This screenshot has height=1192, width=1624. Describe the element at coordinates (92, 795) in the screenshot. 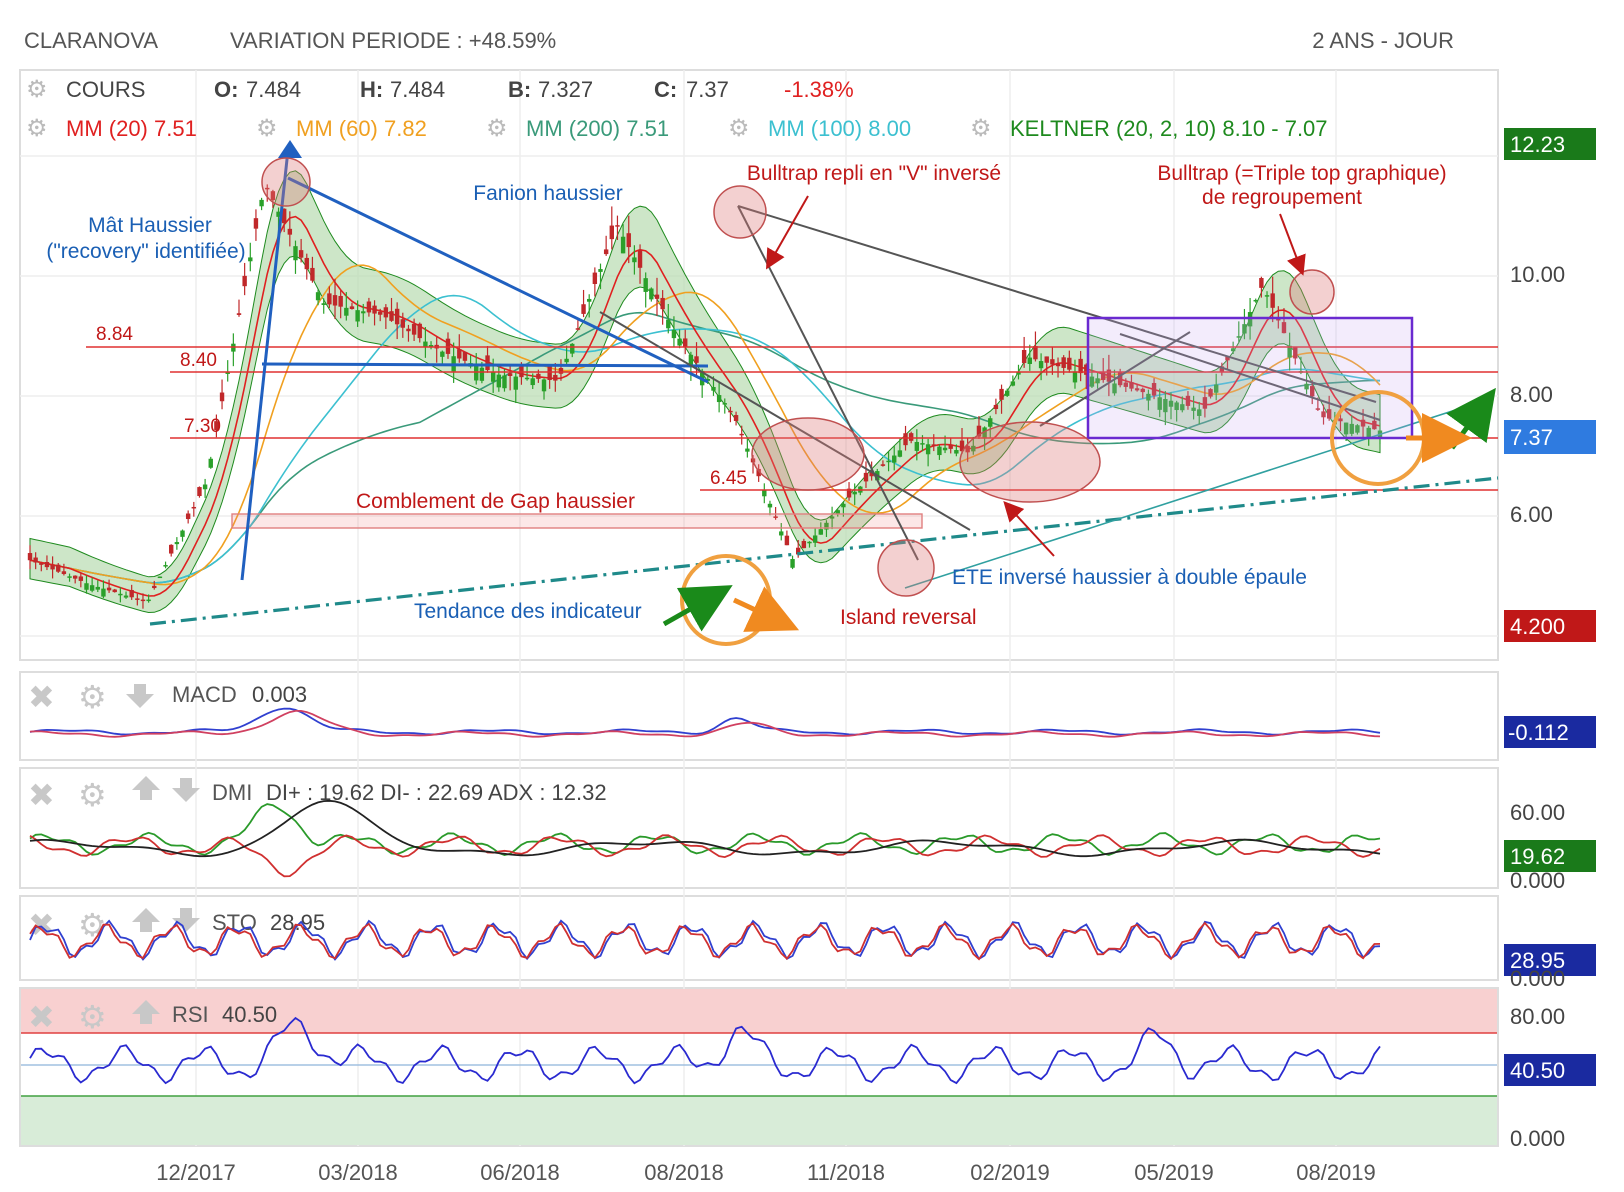

I see `dmi-gear-icon: ⚙` at that location.